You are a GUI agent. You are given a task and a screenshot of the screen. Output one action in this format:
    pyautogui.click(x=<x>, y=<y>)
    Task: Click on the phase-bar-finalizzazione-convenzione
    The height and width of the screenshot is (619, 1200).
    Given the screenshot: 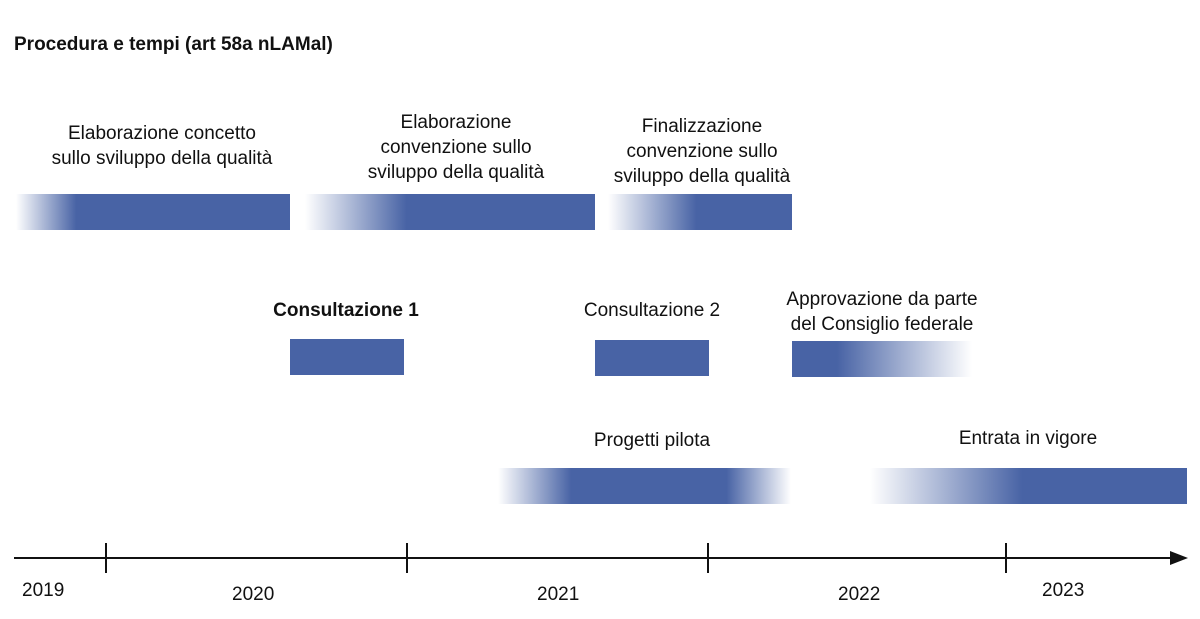 What is the action you would take?
    pyautogui.click(x=700, y=212)
    